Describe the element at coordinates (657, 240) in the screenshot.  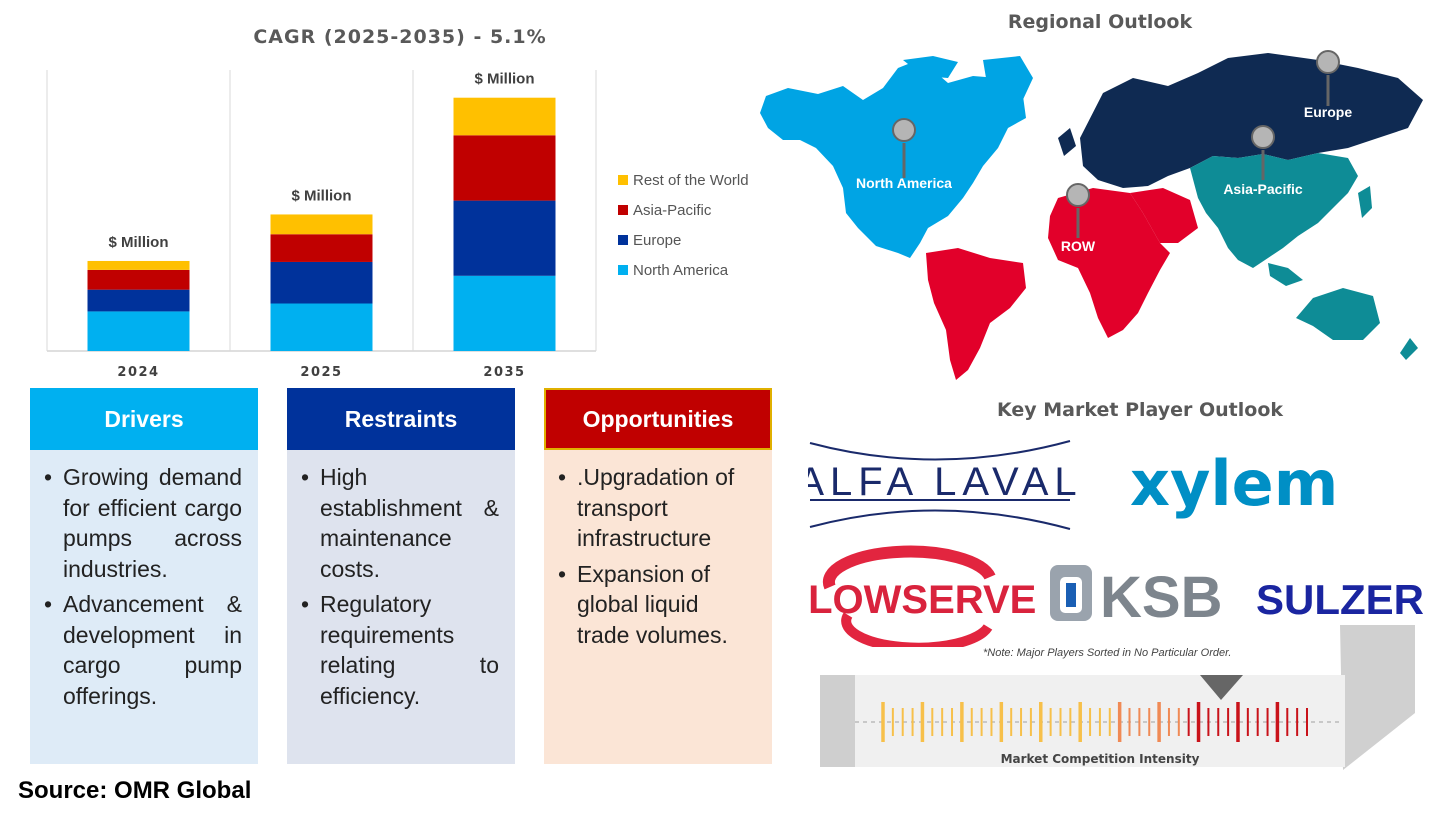
I see `legend-label: Europe` at that location.